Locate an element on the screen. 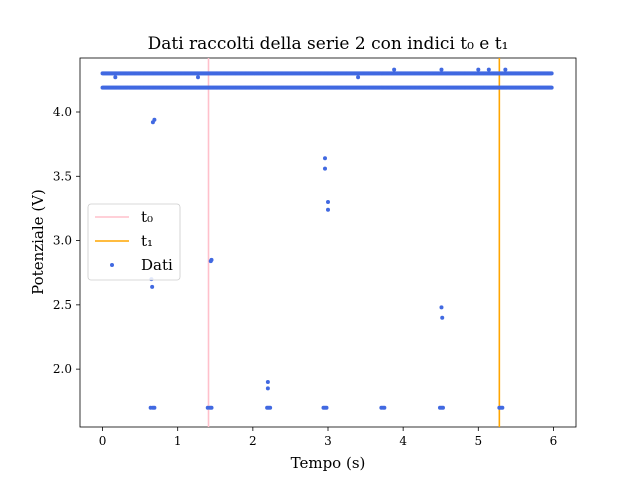 The width and height of the screenshot is (640, 480). x-axis-label: Tempo (s) is located at coordinates (328, 463).